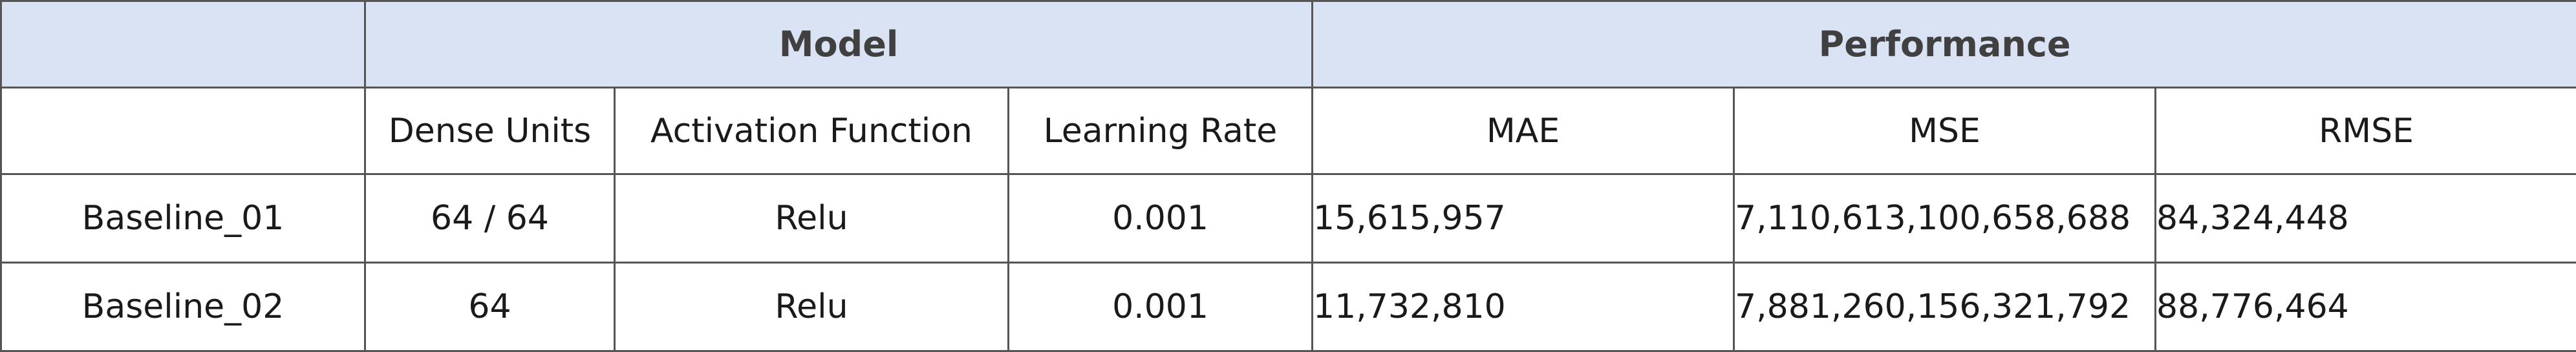 The width and height of the screenshot is (2576, 352). I want to click on dense-units-header: Dense Units, so click(490, 131).